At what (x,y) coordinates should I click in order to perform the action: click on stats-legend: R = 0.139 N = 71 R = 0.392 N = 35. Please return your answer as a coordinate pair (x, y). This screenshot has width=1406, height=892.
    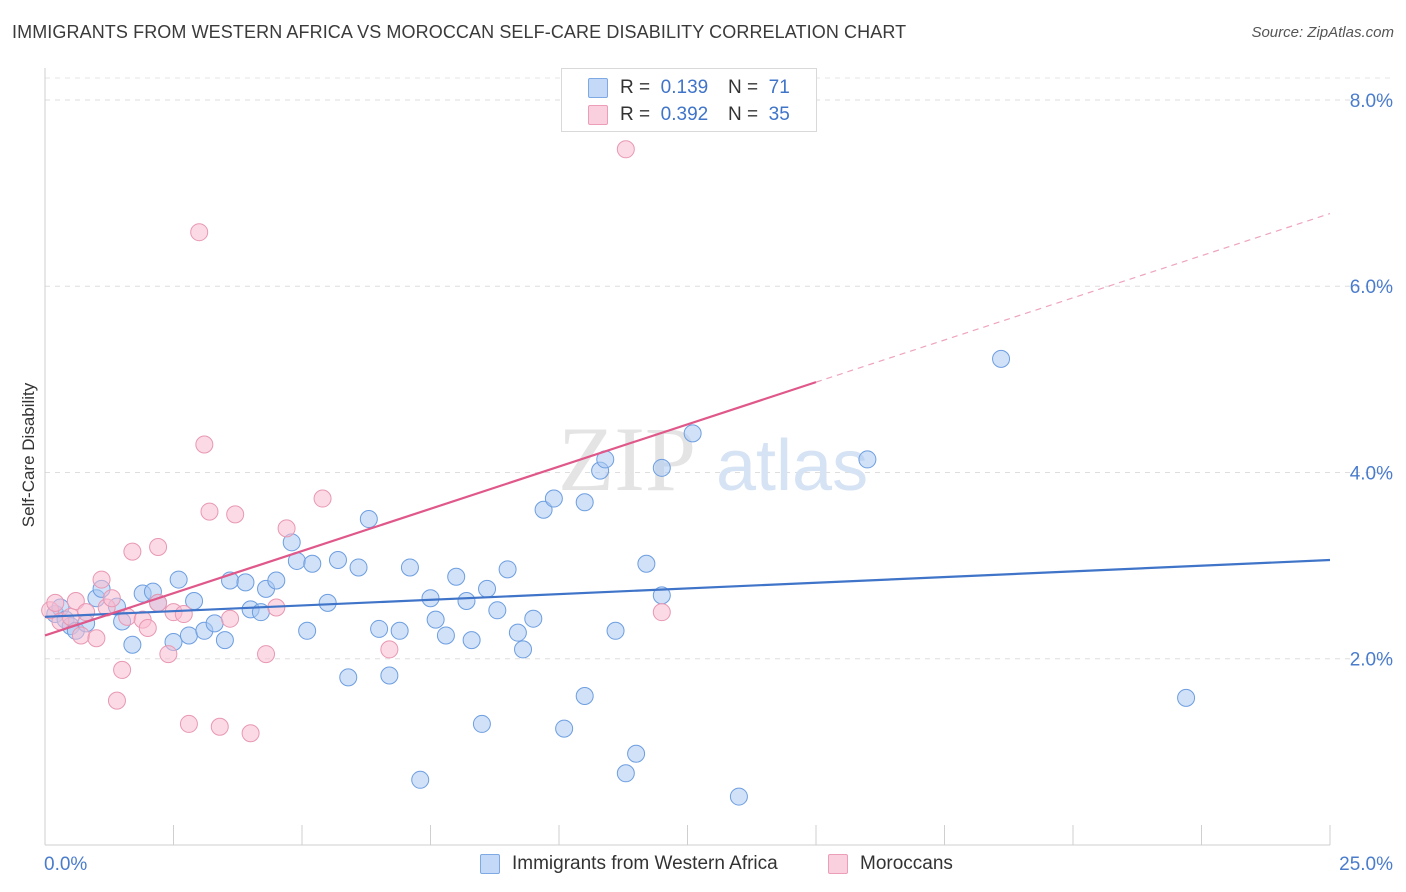
    Looking at the image, I should click on (689, 100).